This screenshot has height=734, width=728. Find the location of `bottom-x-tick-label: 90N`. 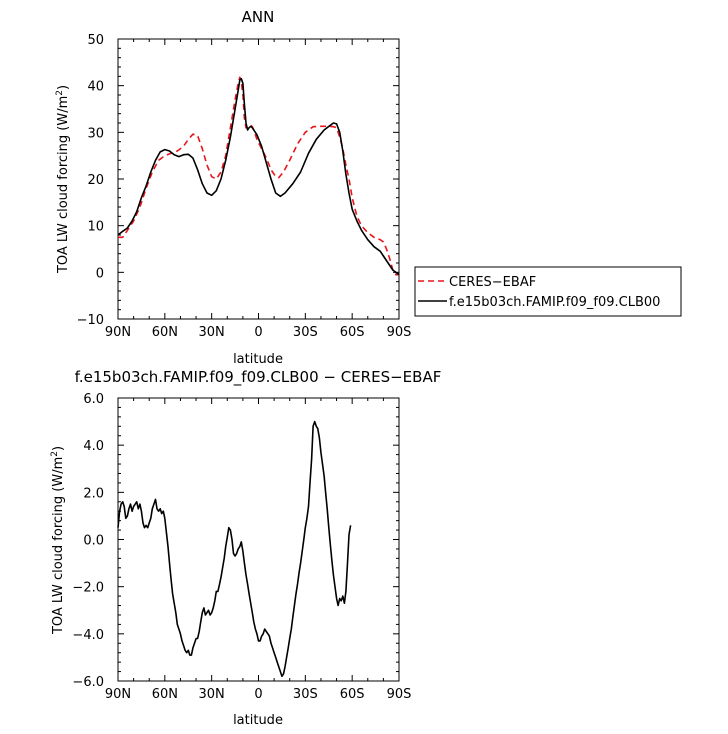

bottom-x-tick-label: 90N is located at coordinates (118, 694).